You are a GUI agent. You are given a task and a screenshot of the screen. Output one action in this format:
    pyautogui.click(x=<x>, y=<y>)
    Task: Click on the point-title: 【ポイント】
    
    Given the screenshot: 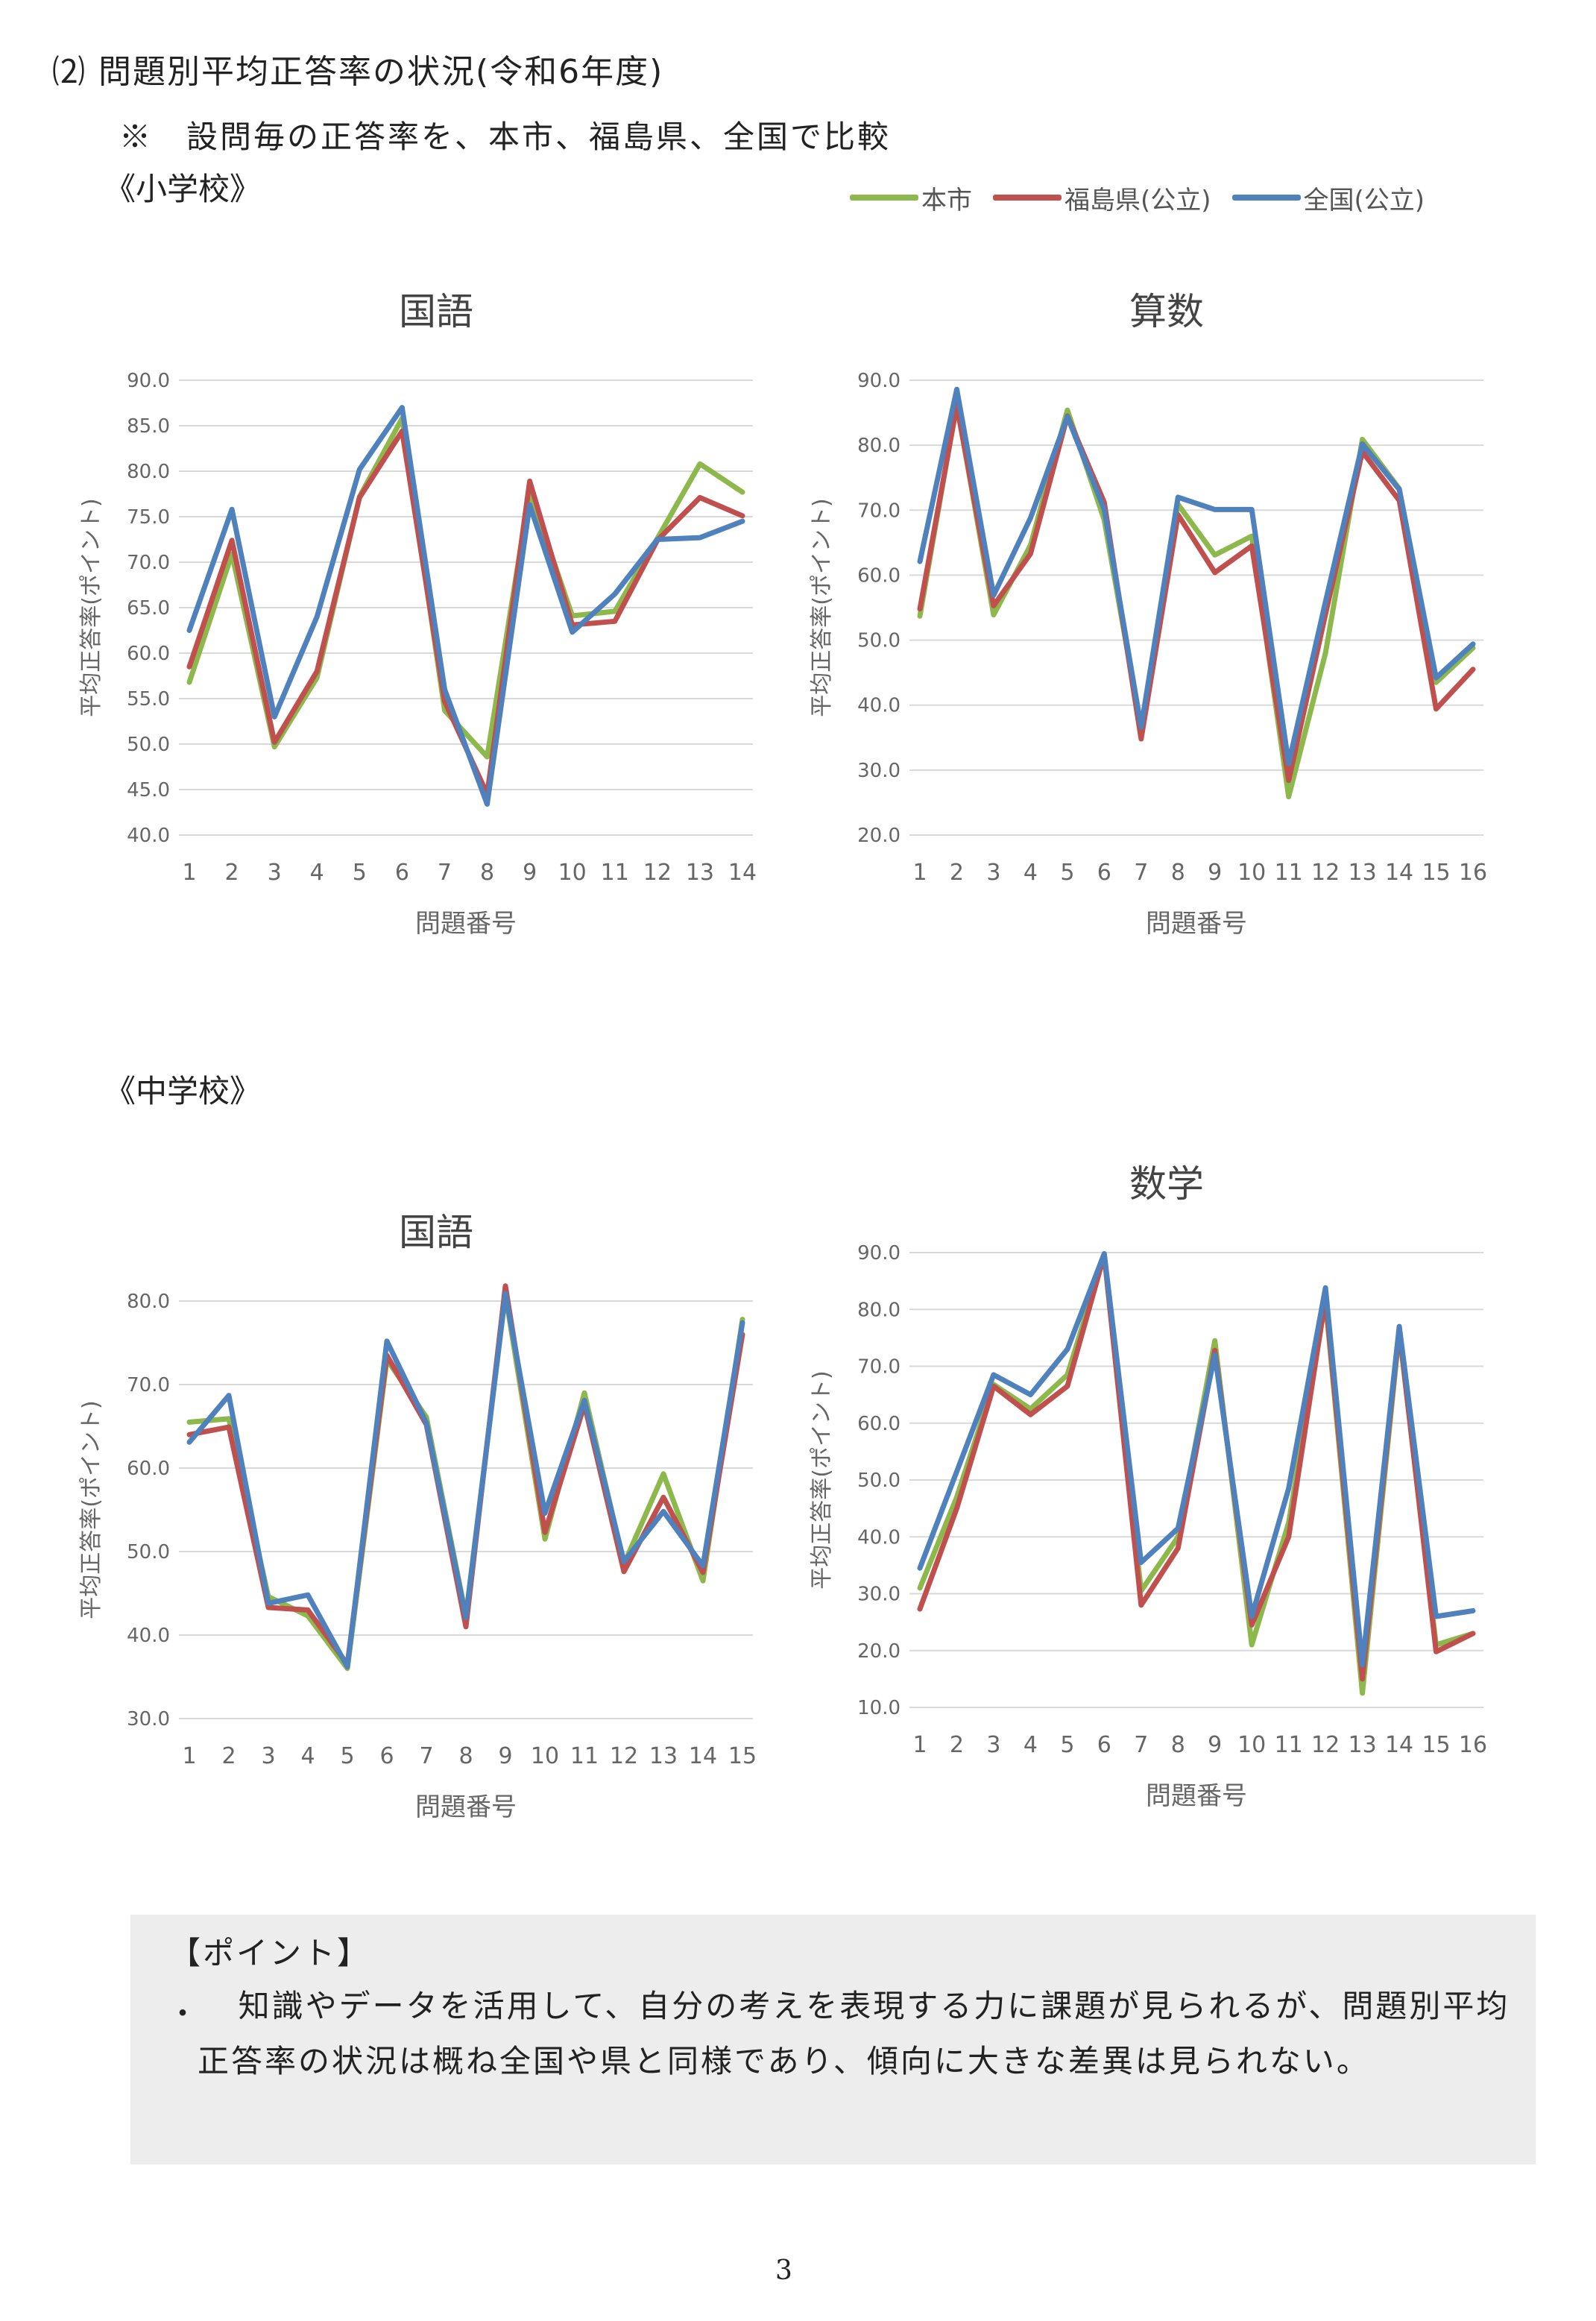 What is the action you would take?
    pyautogui.click(x=270, y=1953)
    